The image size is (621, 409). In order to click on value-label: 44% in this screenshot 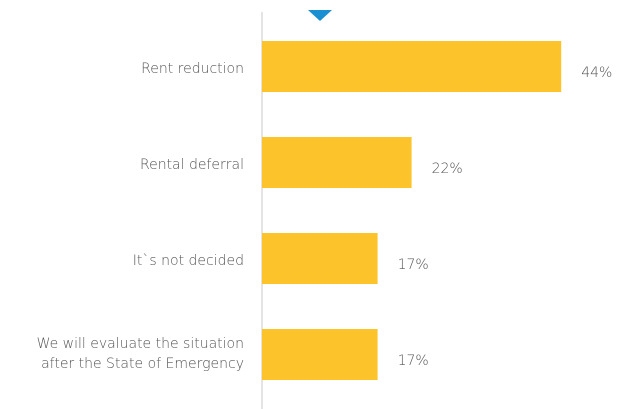, I will do `click(597, 72)`.